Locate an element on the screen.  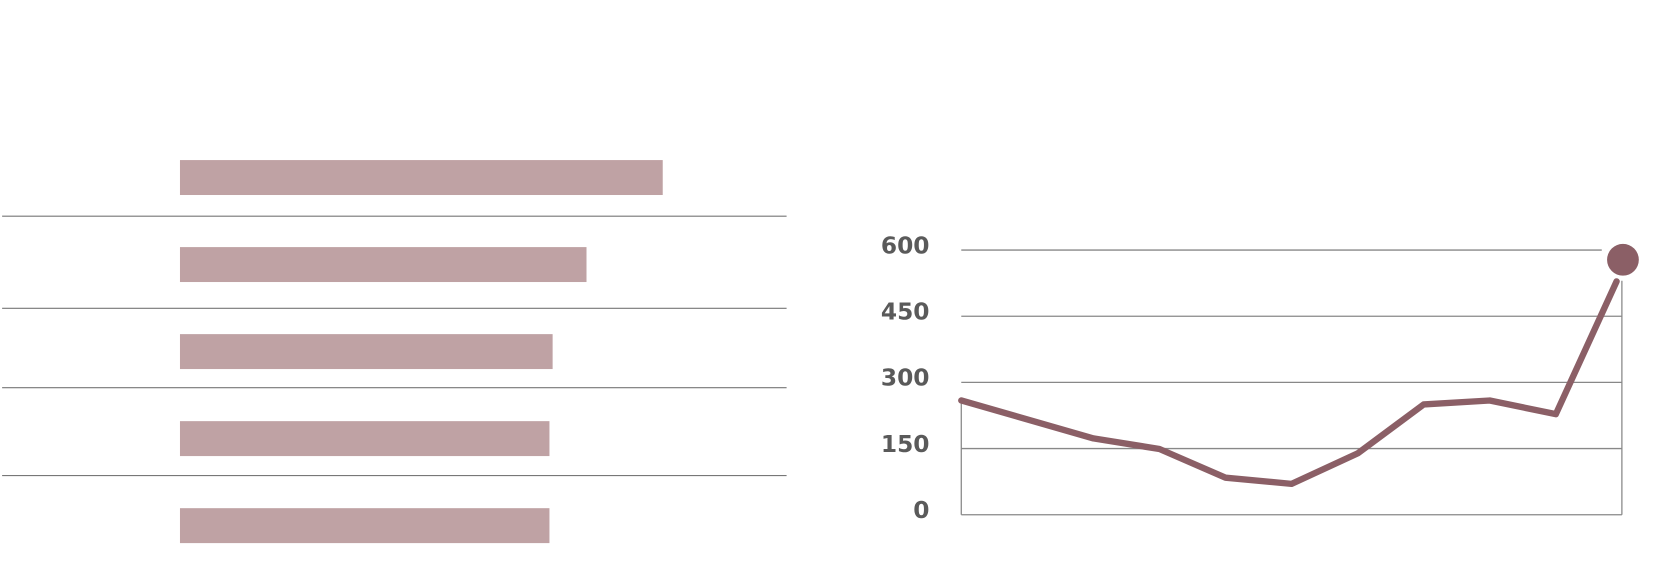
y-tick-label: 450 is located at coordinates (905, 312).